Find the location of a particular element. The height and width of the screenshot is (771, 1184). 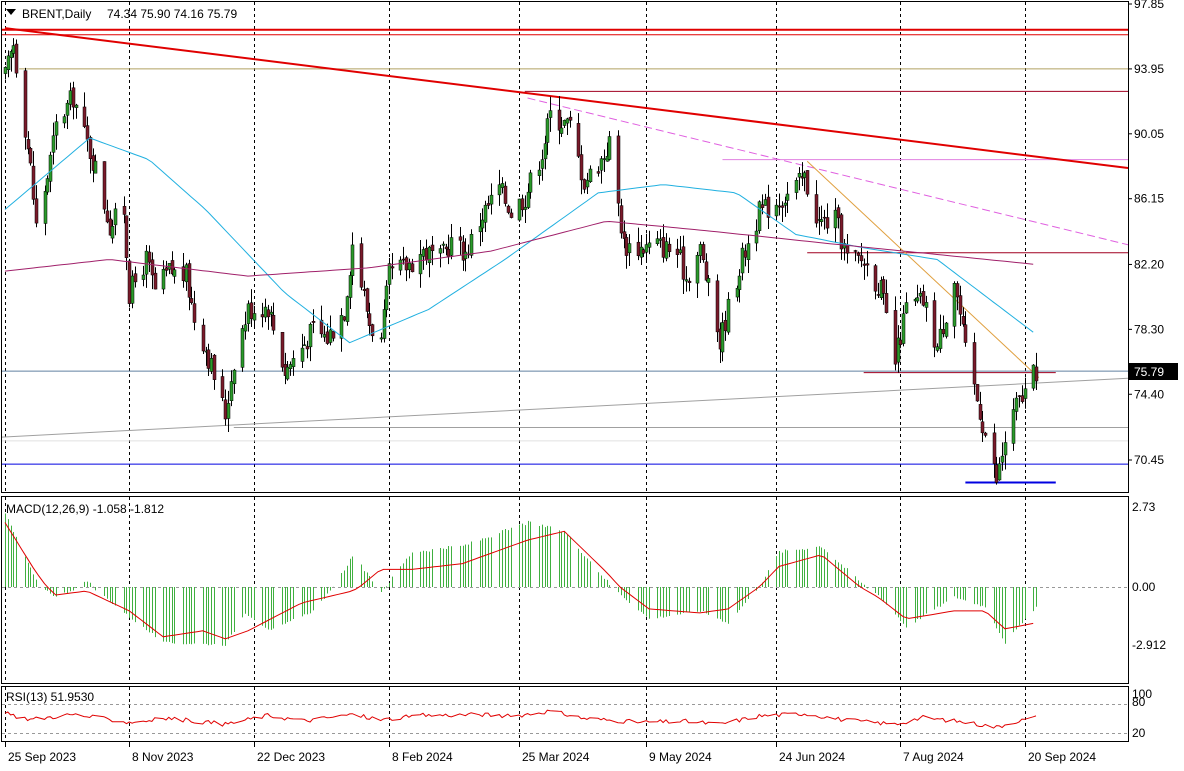

price-y-tick-label: 82.20 is located at coordinates (1149, 264).